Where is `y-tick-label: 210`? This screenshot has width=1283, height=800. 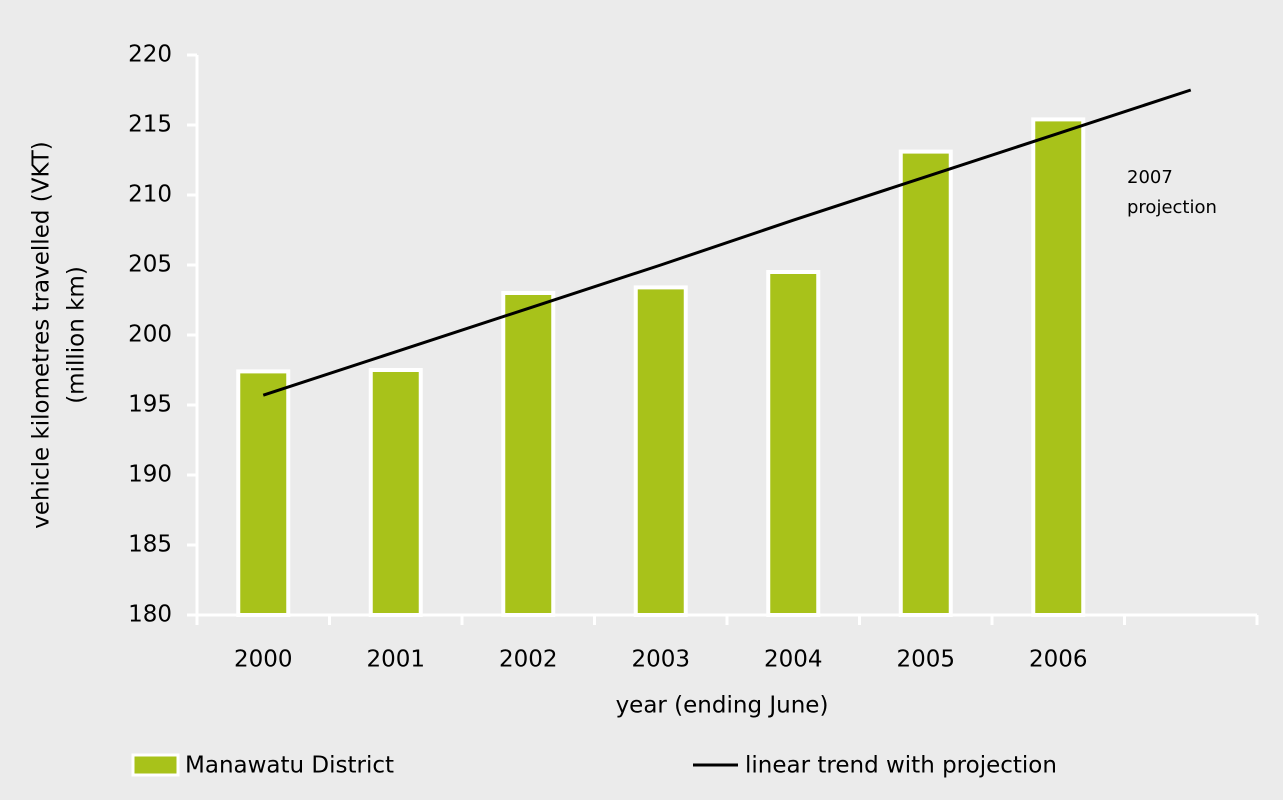 y-tick-label: 210 is located at coordinates (150, 195).